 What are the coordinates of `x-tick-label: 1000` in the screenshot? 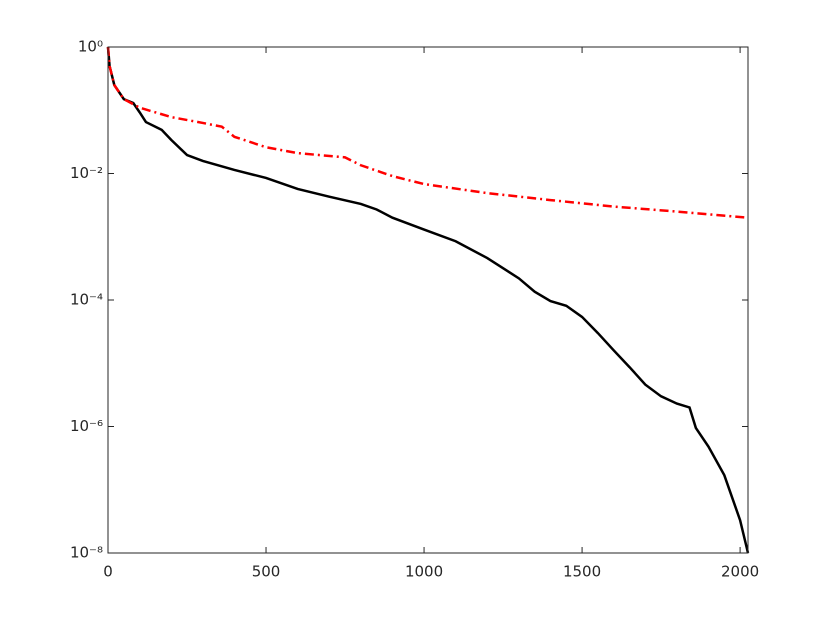 It's located at (424, 572).